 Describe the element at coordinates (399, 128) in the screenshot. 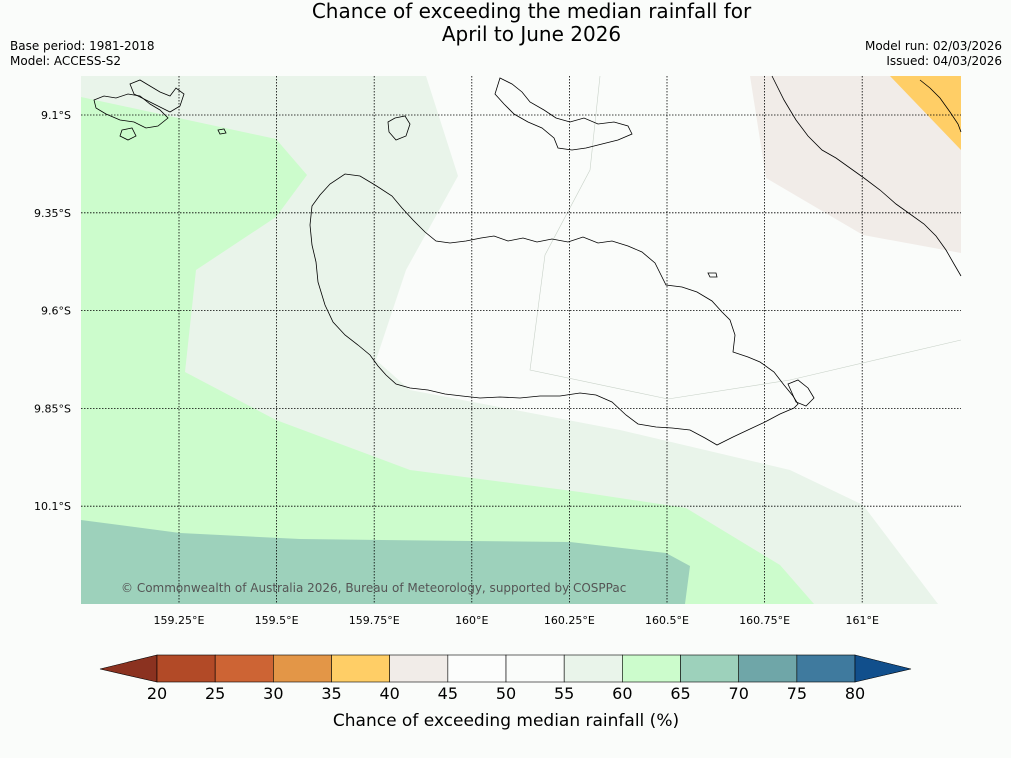

I see `coastline-savo` at that location.